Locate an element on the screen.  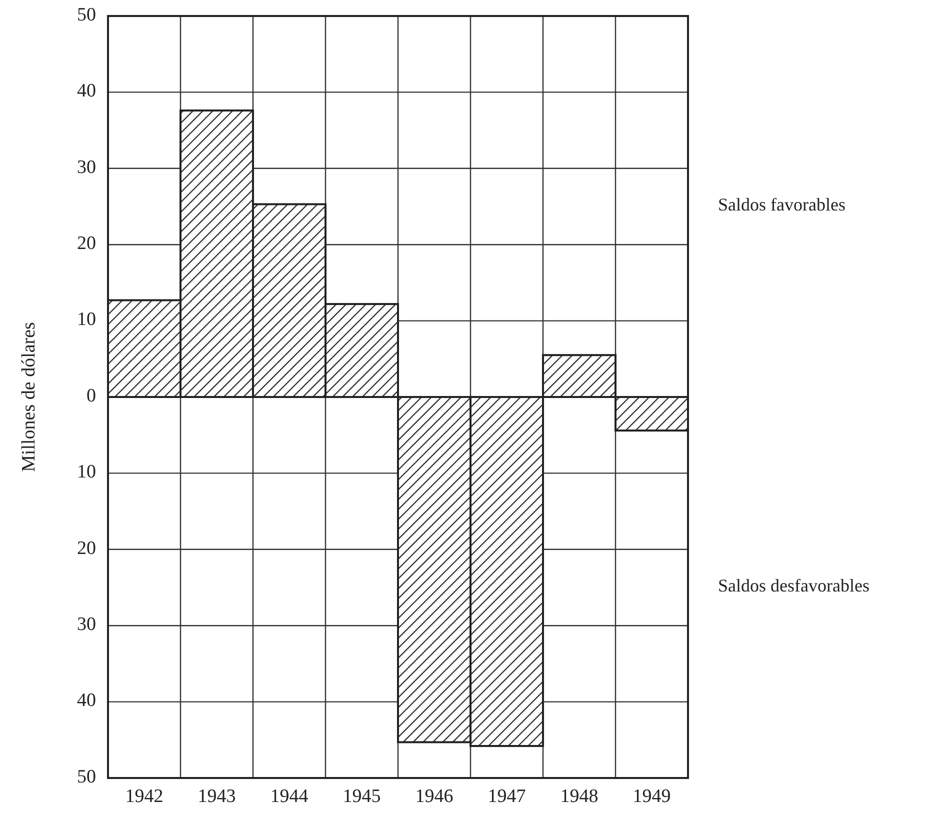
x-tick-label: 1946 is located at coordinates (434, 796).